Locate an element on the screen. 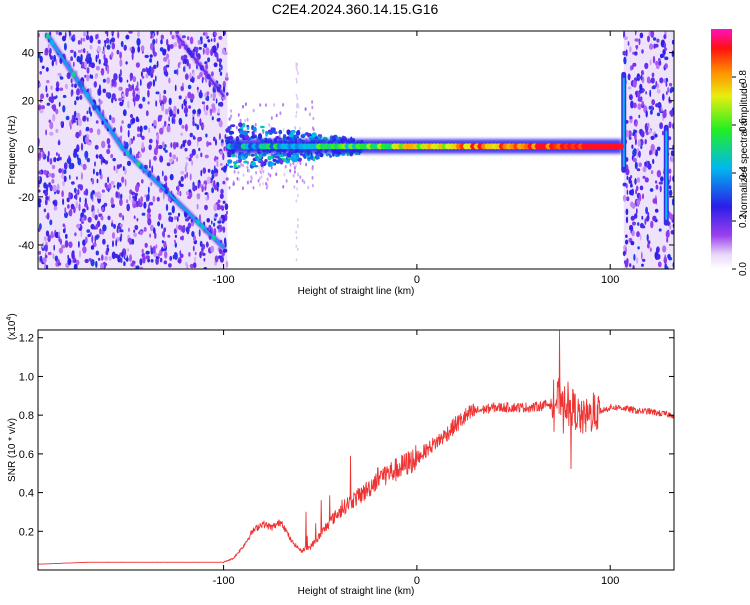 The width and height of the screenshot is (750, 605). spectrogram-y-tick-label: -20 is located at coordinates (26, 198).